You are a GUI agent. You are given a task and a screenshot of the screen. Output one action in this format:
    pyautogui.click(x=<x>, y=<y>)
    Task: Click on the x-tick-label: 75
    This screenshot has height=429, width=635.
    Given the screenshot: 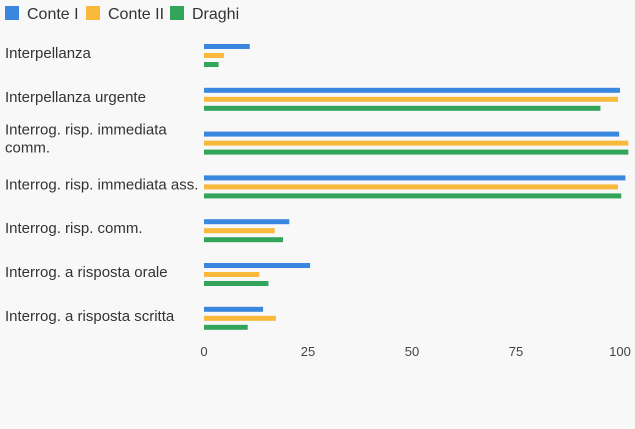 What is the action you would take?
    pyautogui.click(x=516, y=351)
    